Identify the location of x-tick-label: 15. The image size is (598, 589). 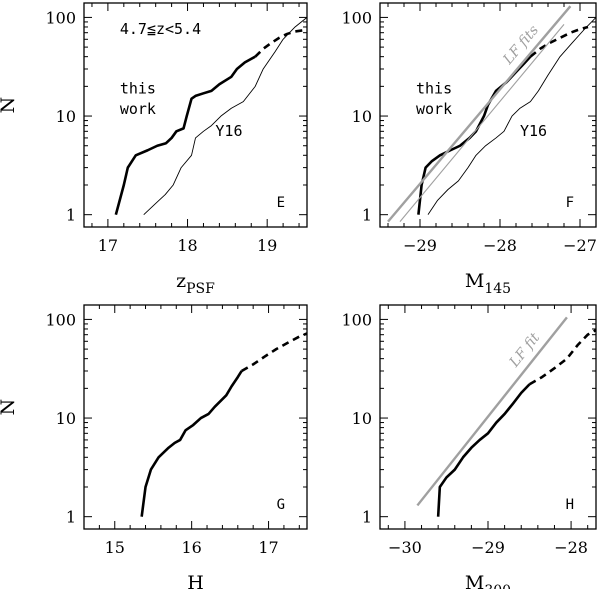
(115, 547).